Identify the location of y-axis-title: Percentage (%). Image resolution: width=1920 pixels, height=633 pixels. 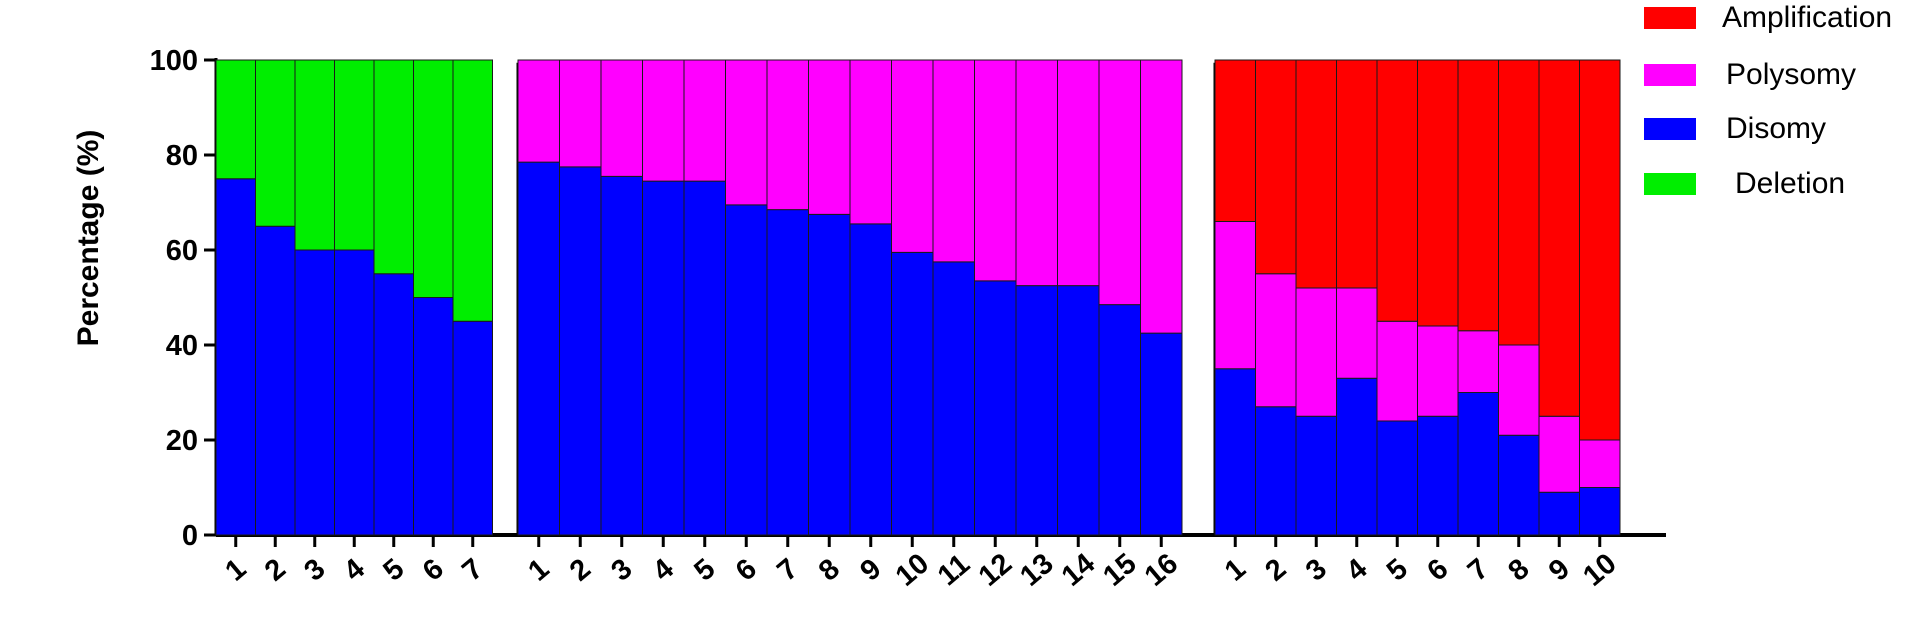
(88, 238).